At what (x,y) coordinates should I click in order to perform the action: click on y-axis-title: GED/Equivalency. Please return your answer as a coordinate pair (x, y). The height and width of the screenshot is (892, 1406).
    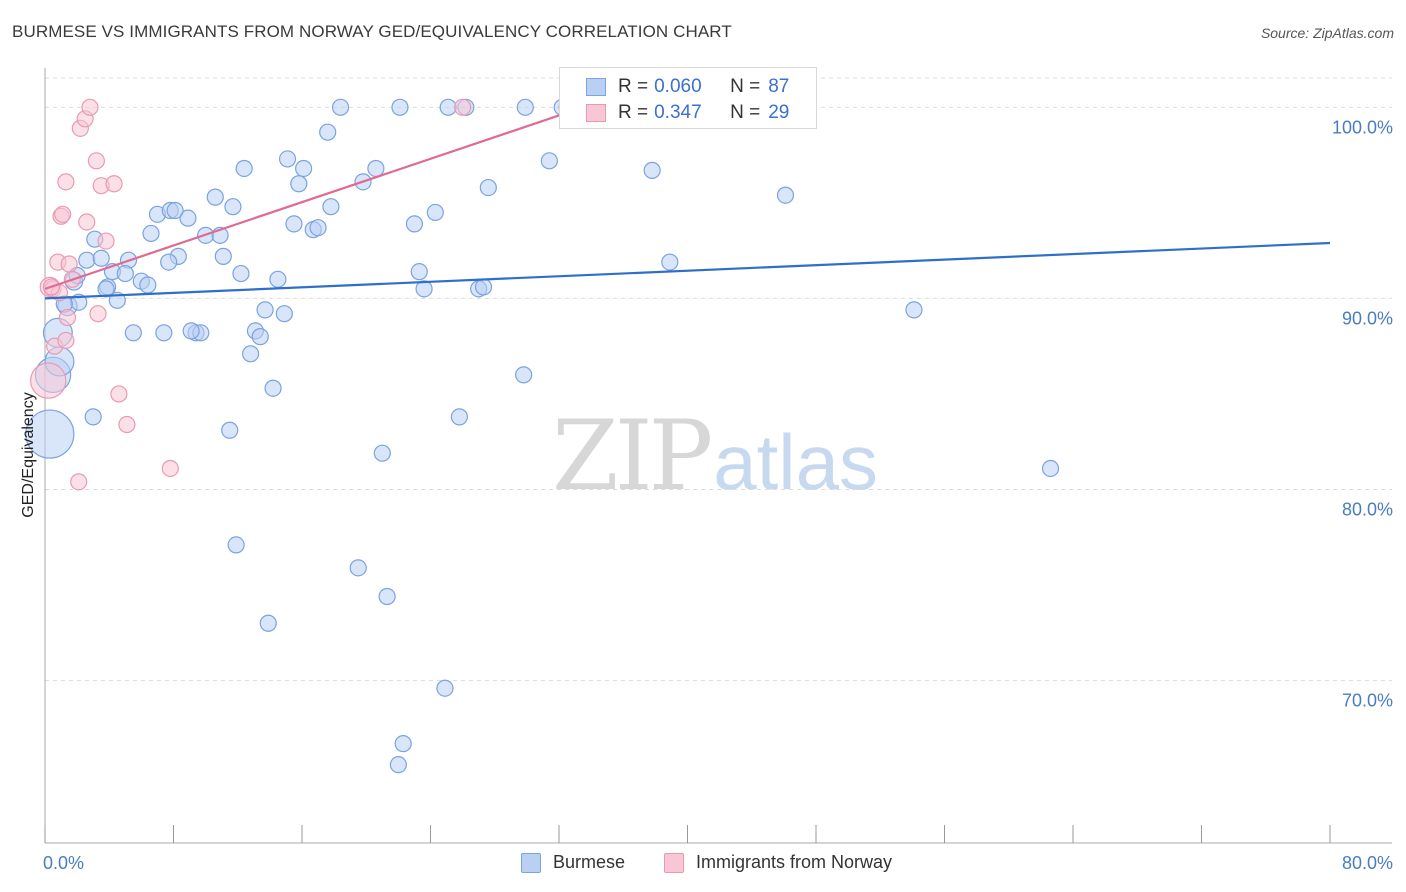
    Looking at the image, I should click on (28, 454).